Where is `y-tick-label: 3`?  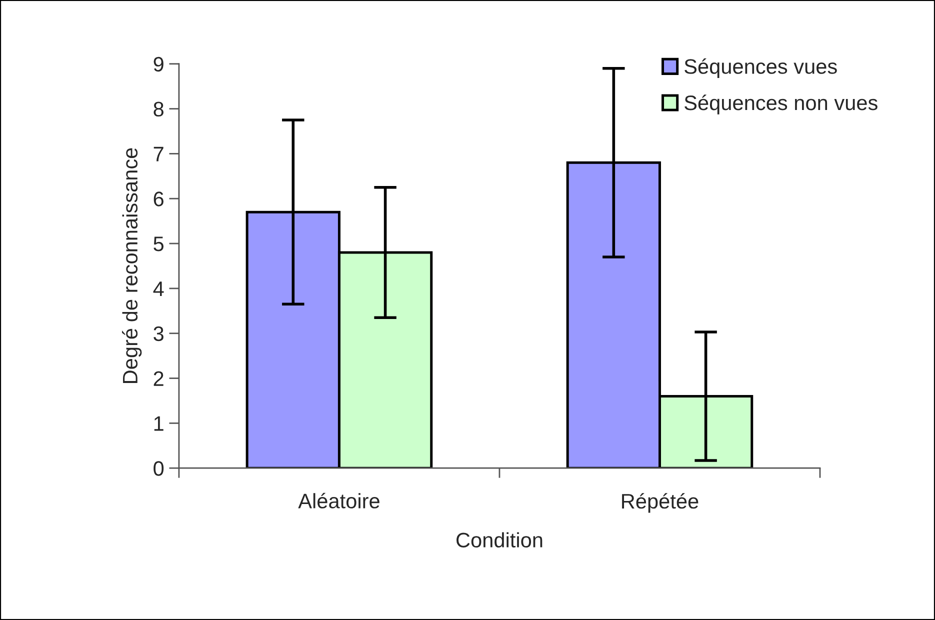
y-tick-label: 3 is located at coordinates (159, 334).